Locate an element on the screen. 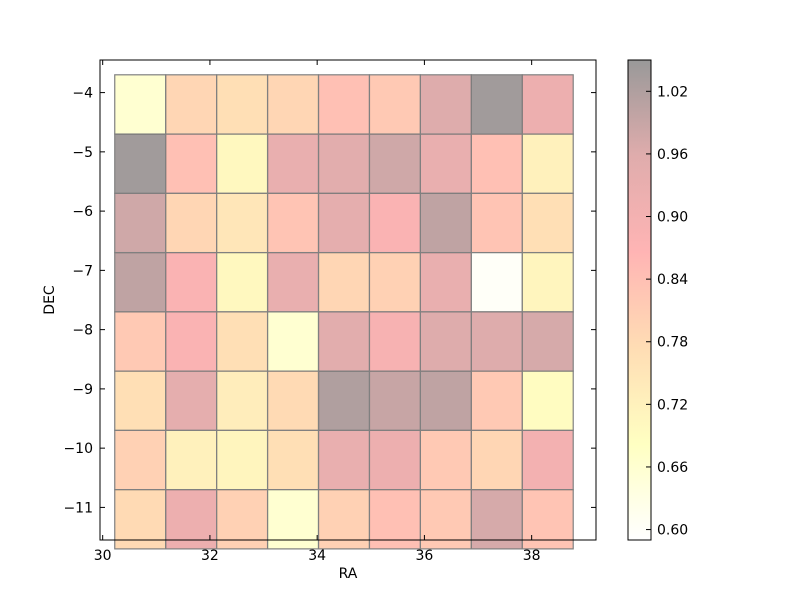 Image resolution: width=800 pixels, height=600 pixels. y-tick-label: −5 is located at coordinates (82, 153).